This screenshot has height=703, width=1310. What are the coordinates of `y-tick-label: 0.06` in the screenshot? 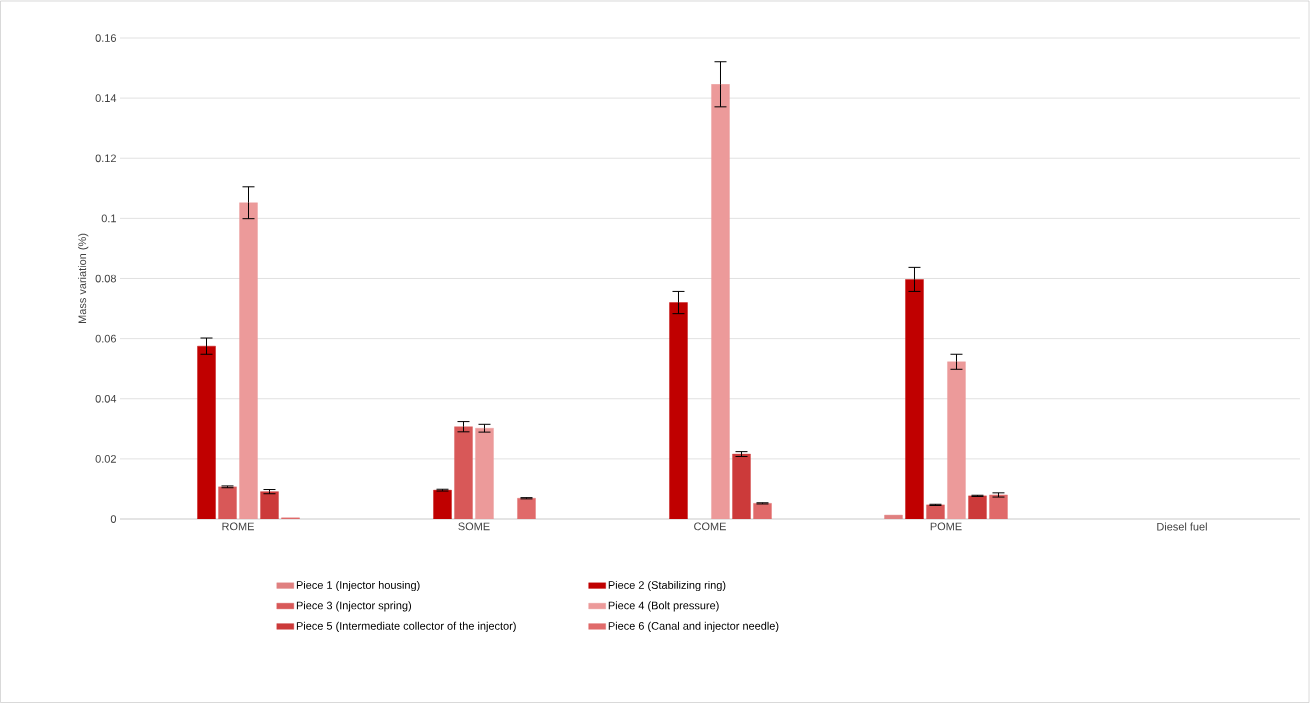 It's located at (105, 338).